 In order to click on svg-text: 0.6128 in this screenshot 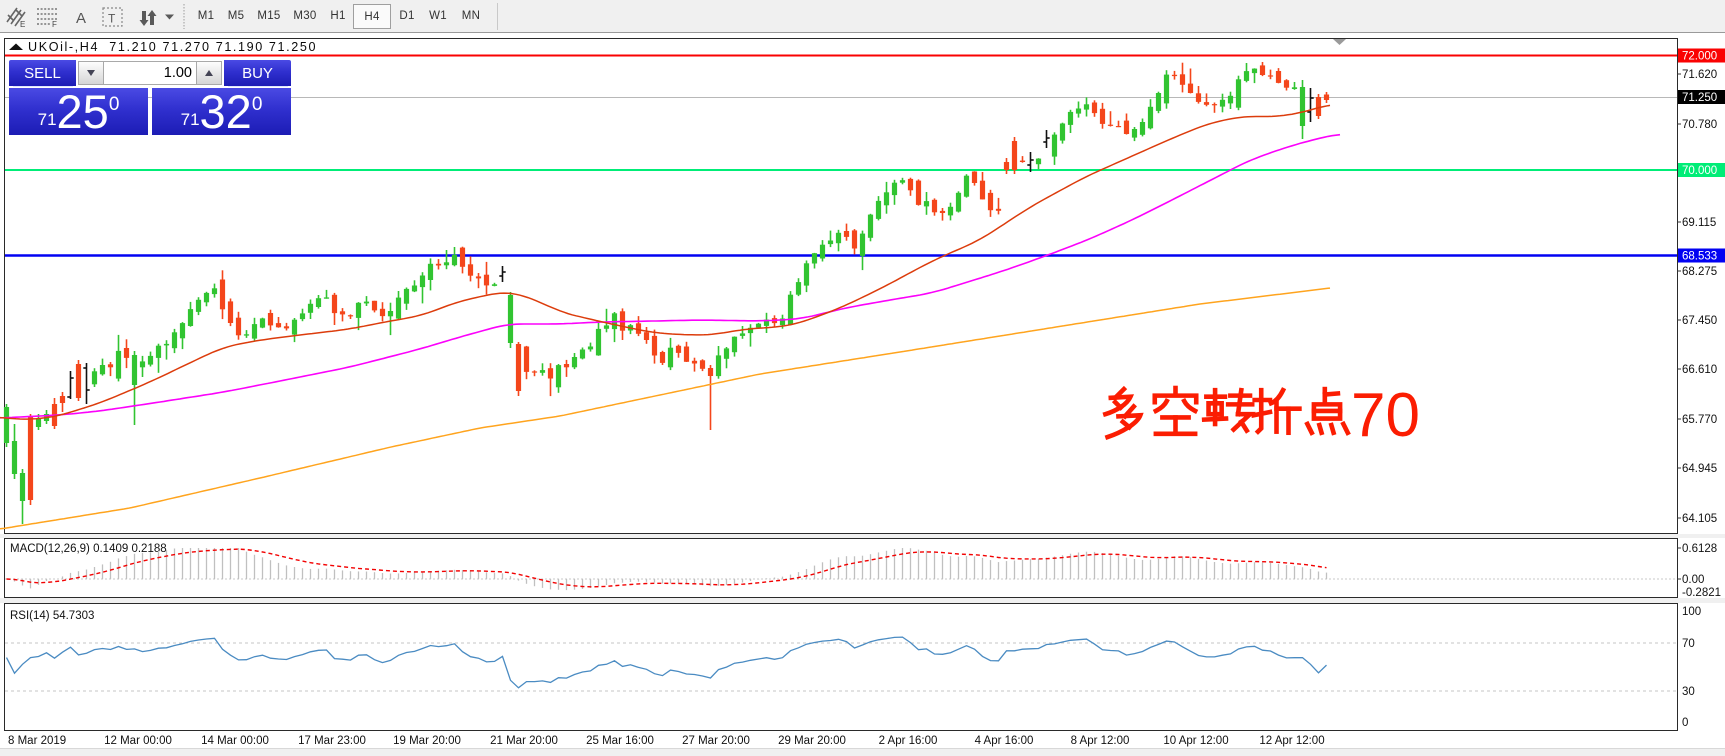, I will do `click(1699, 549)`.